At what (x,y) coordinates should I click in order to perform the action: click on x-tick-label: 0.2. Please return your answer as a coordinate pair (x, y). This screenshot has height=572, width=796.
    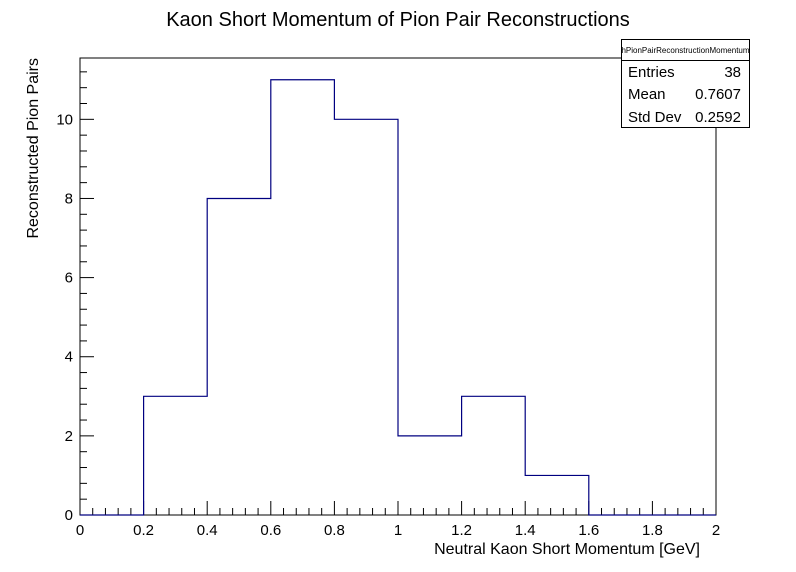
    Looking at the image, I should click on (143, 530).